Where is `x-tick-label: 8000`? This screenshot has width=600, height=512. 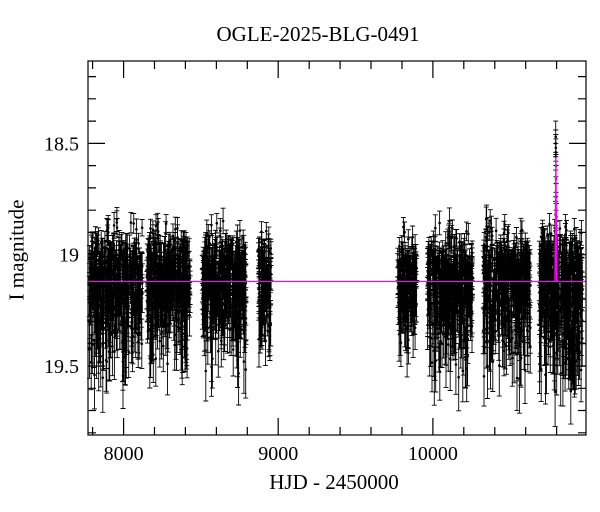
x-tick-label: 8000 is located at coordinates (124, 454).